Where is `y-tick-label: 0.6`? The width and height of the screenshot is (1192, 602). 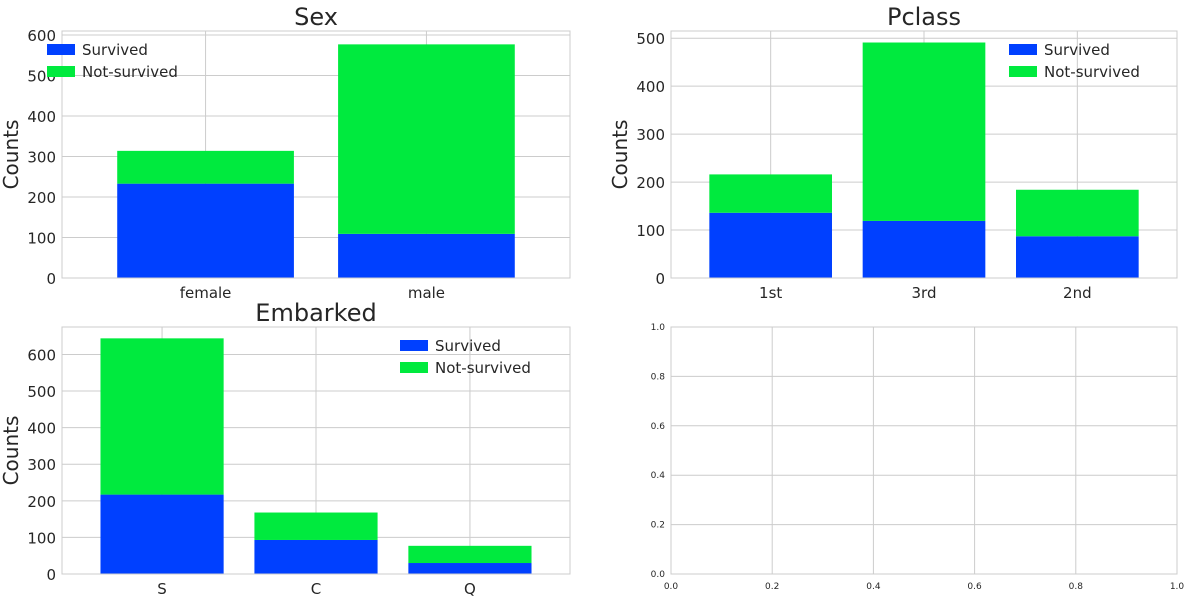
y-tick-label: 0.6 is located at coordinates (658, 427).